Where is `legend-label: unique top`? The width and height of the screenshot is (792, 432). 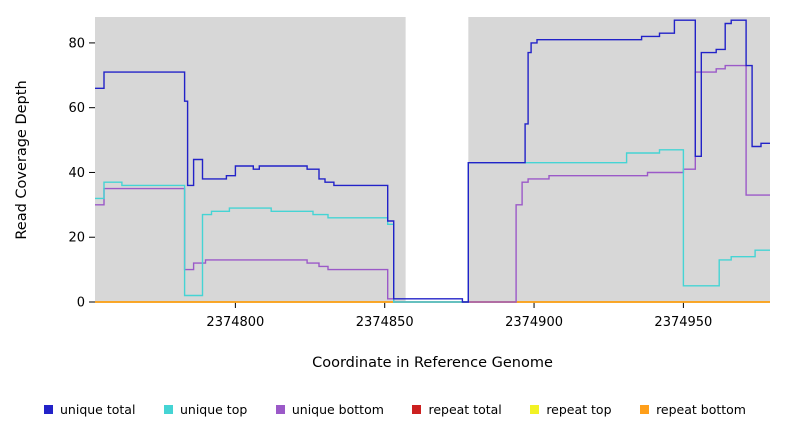
legend-label: unique top is located at coordinates (213, 409).